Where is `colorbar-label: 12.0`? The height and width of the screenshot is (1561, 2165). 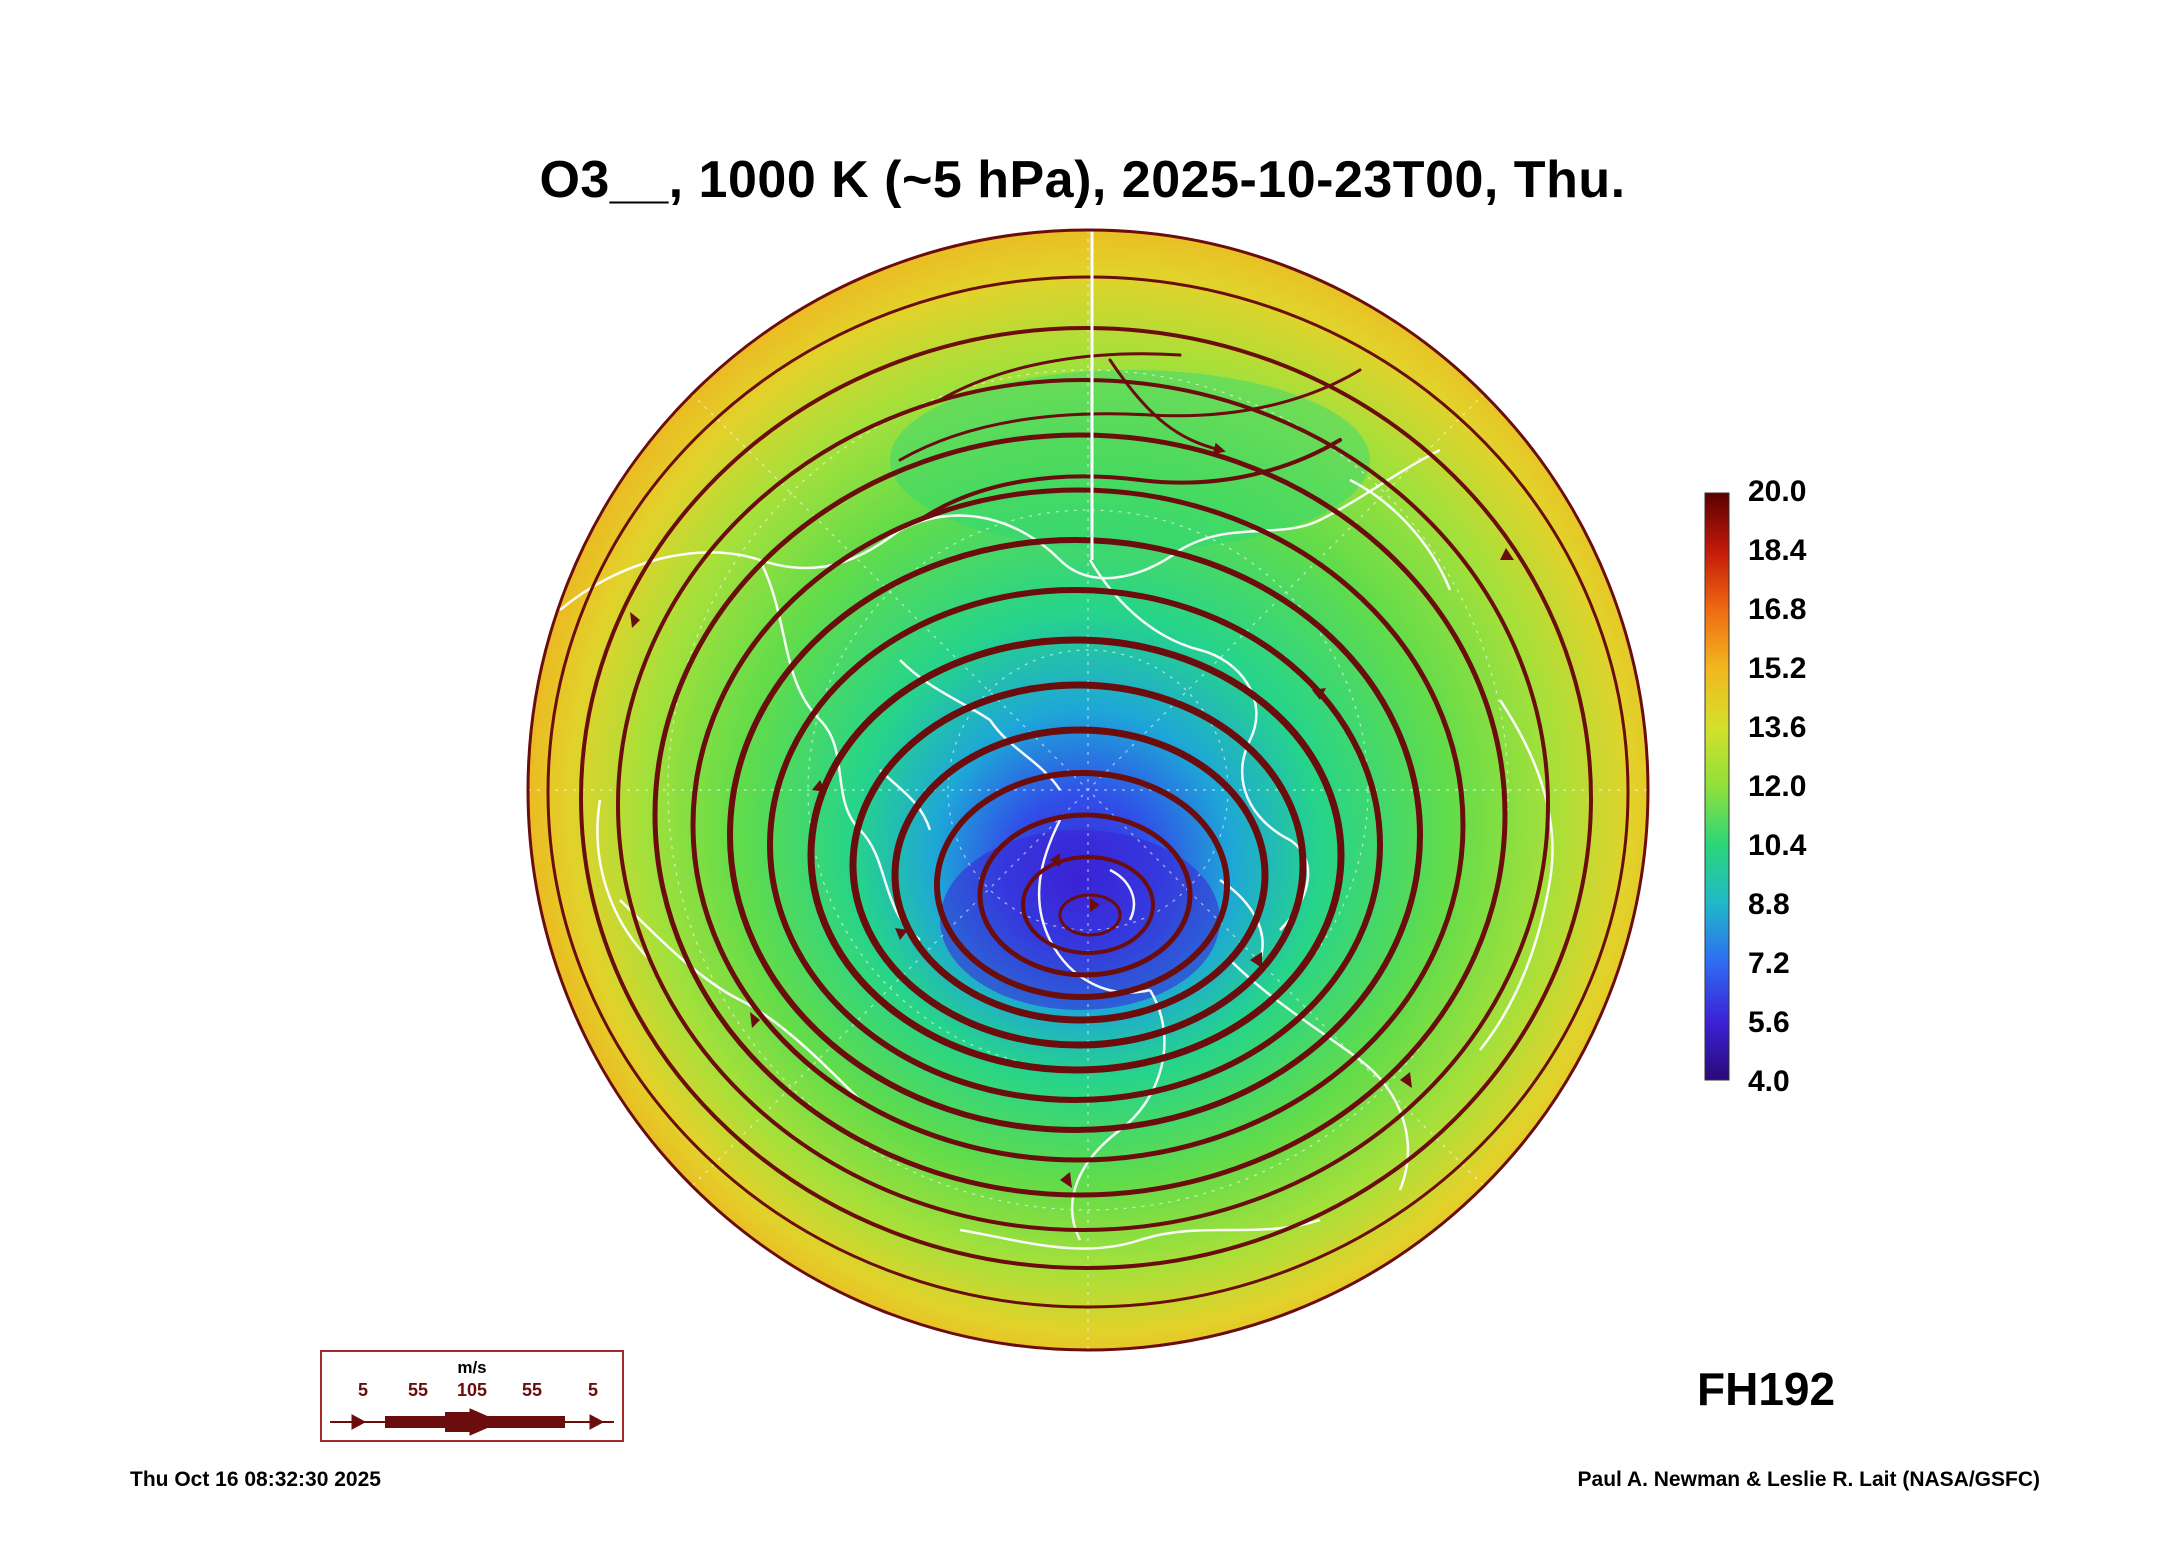
colorbar-label: 12.0 is located at coordinates (1777, 786).